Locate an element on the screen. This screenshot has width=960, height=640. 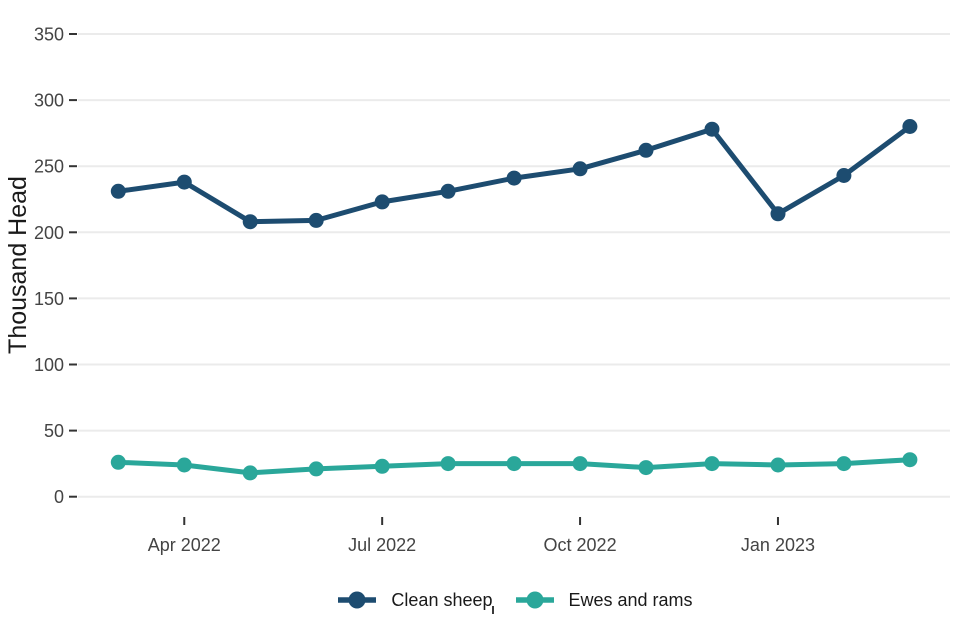
y-tick-label: 200 is located at coordinates (49, 233).